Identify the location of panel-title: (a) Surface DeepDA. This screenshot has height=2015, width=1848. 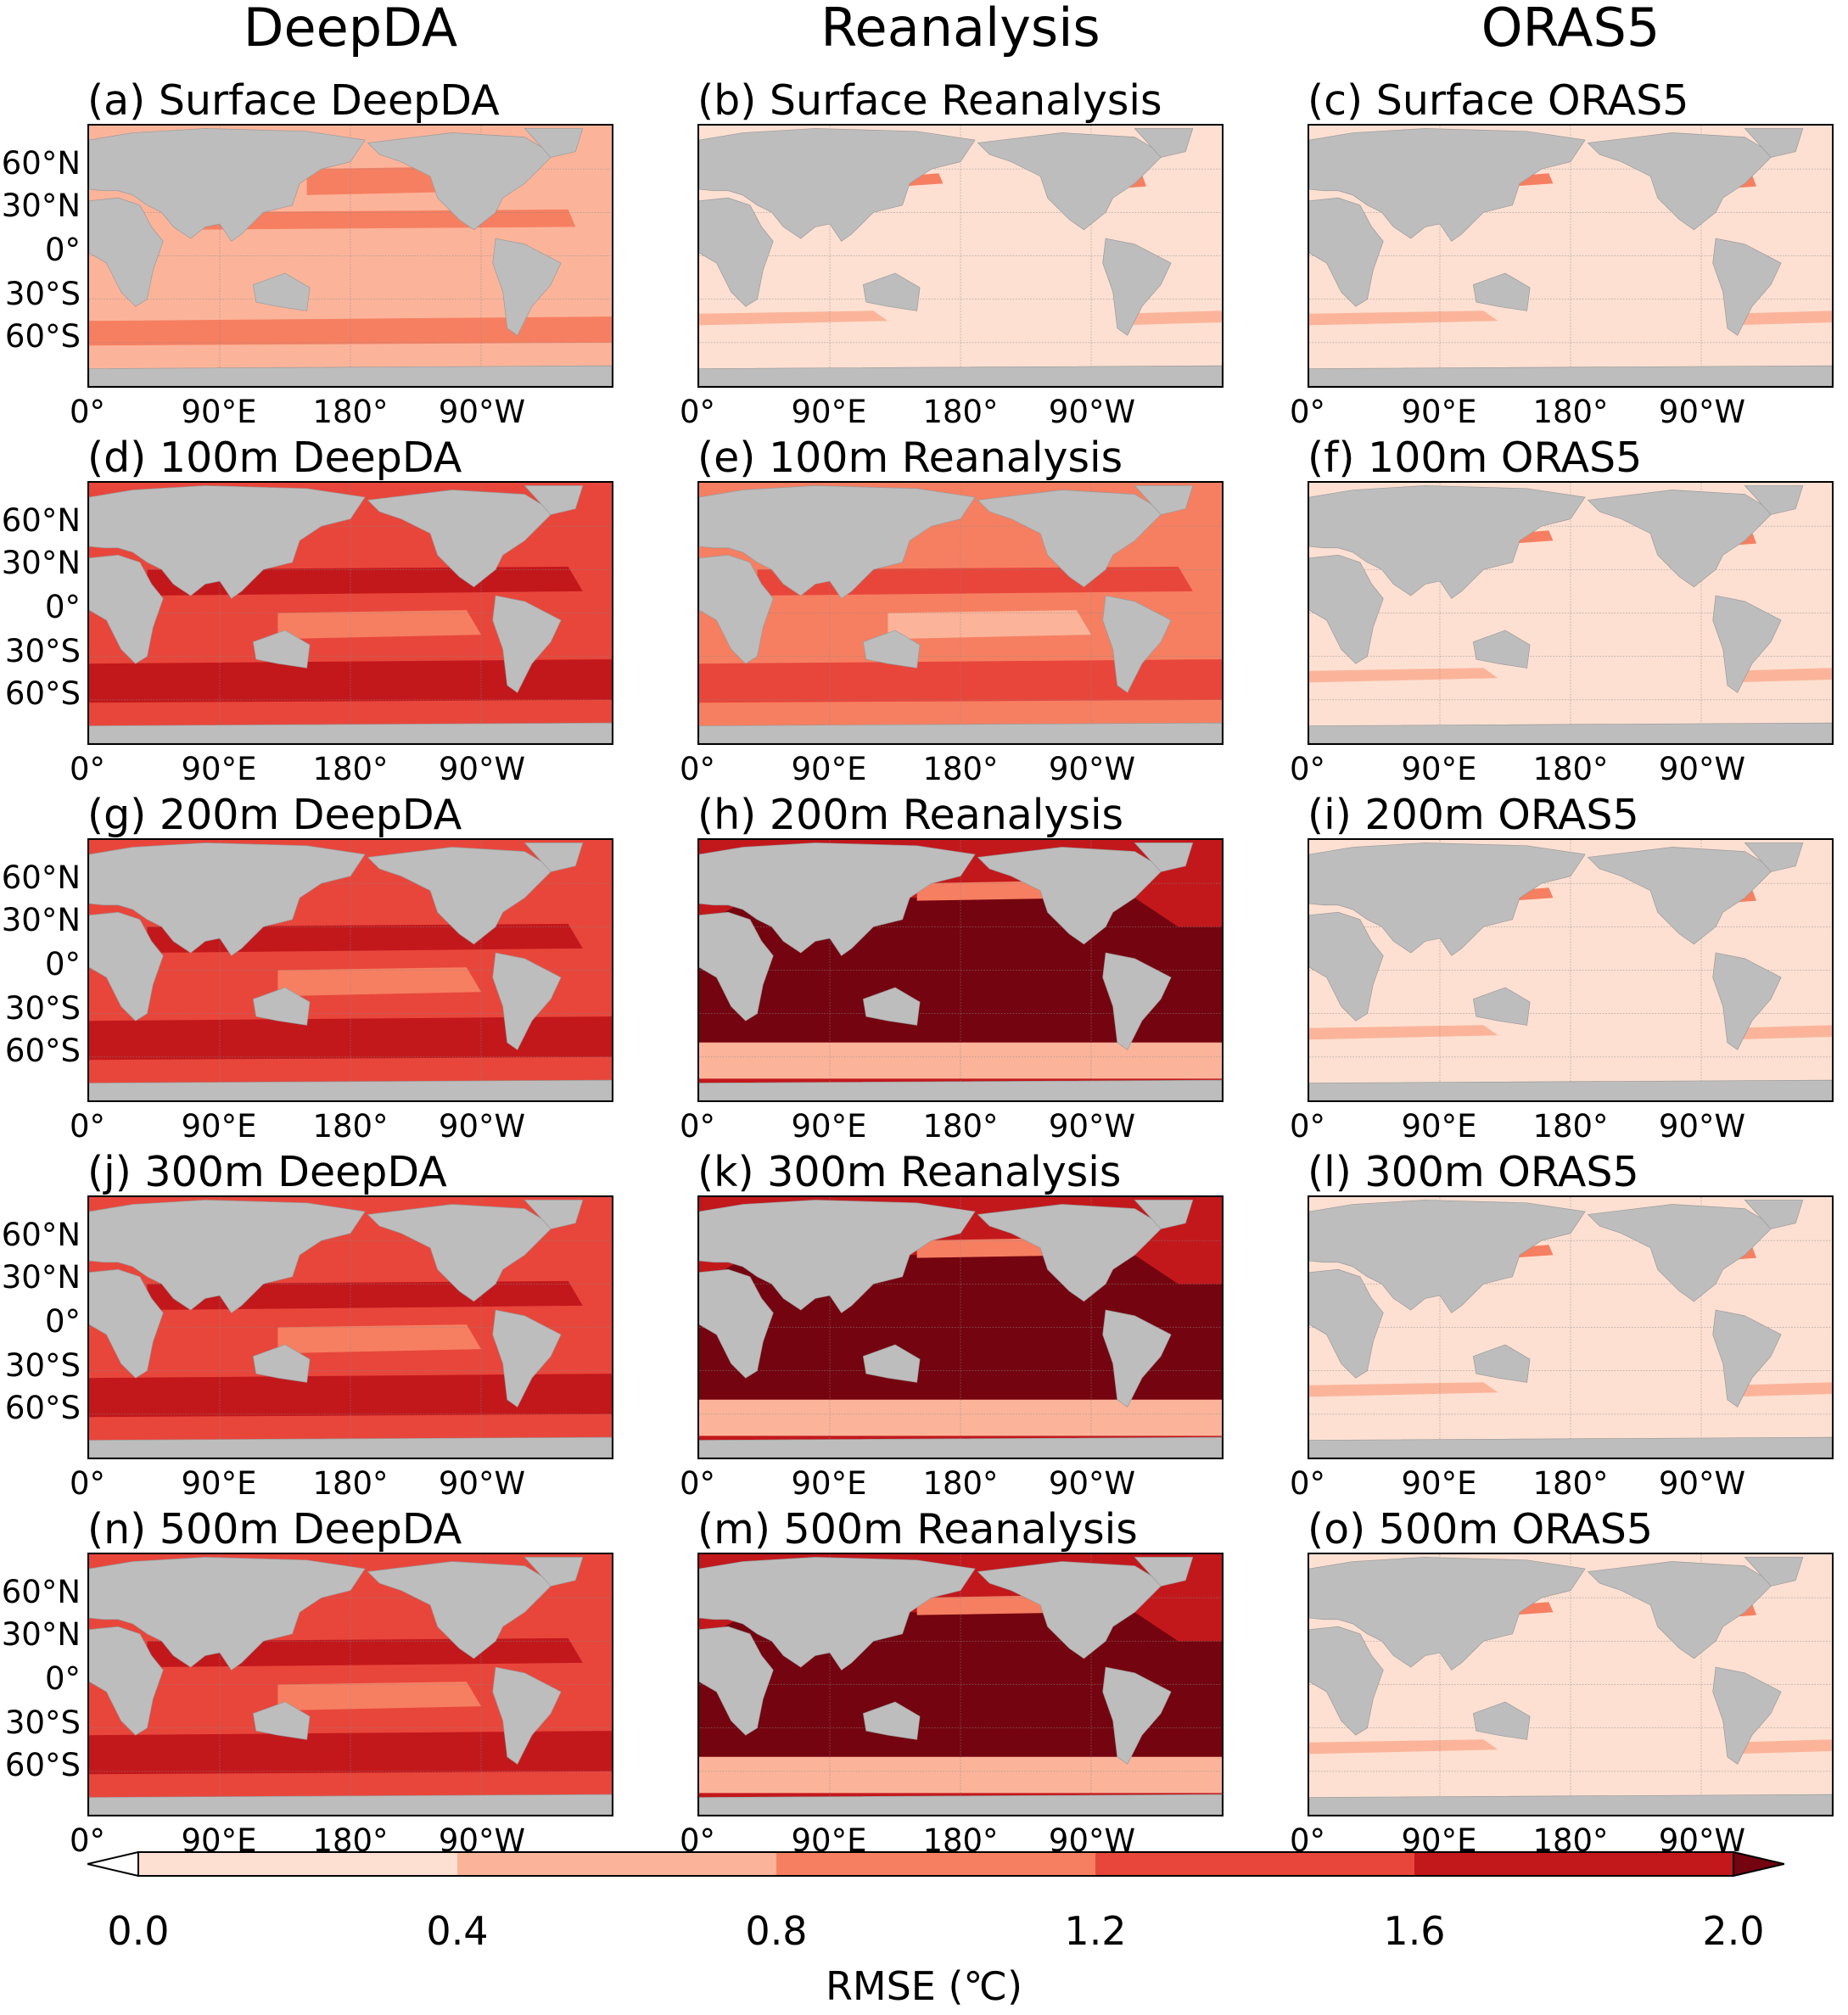
(293, 100).